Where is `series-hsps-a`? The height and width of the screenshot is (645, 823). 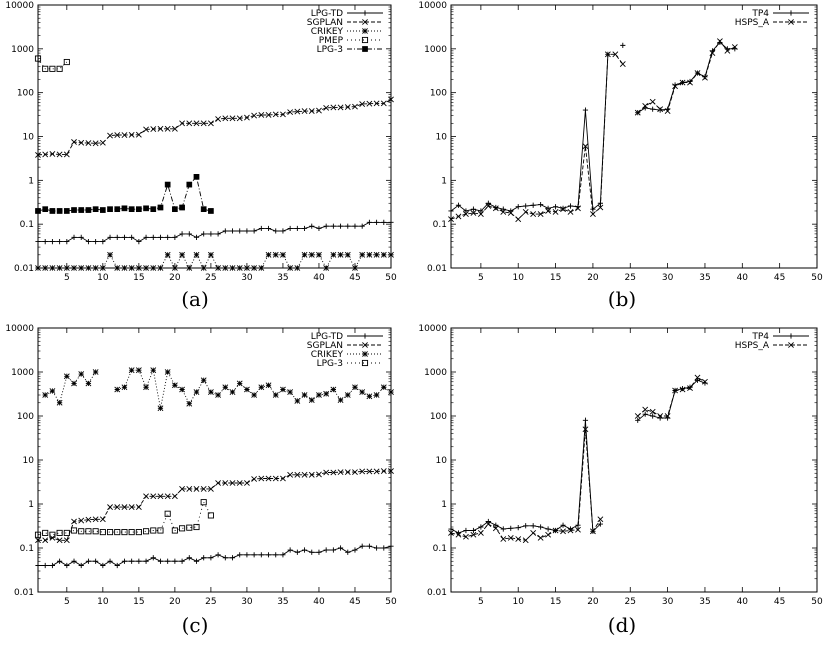 series-hsps-a is located at coordinates (593, 130).